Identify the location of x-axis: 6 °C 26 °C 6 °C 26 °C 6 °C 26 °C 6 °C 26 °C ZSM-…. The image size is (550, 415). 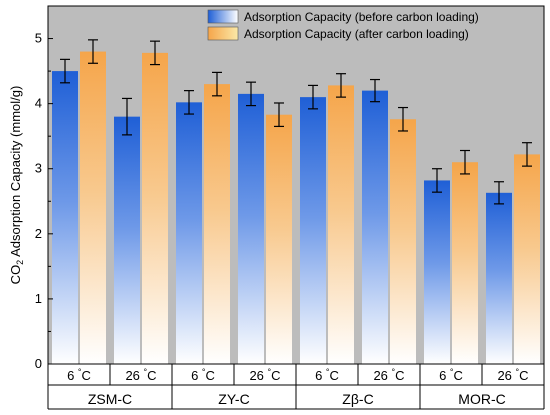
(296, 387).